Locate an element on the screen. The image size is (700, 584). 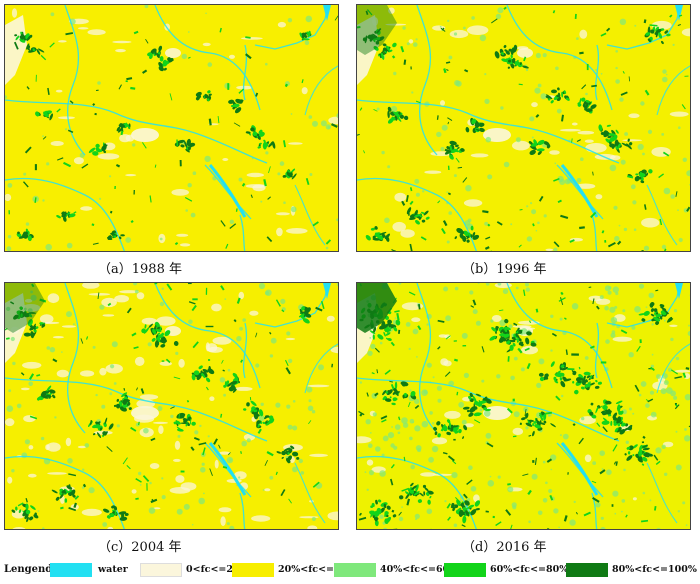
caption-a: （a）1988 年 is located at coordinates (140, 269).